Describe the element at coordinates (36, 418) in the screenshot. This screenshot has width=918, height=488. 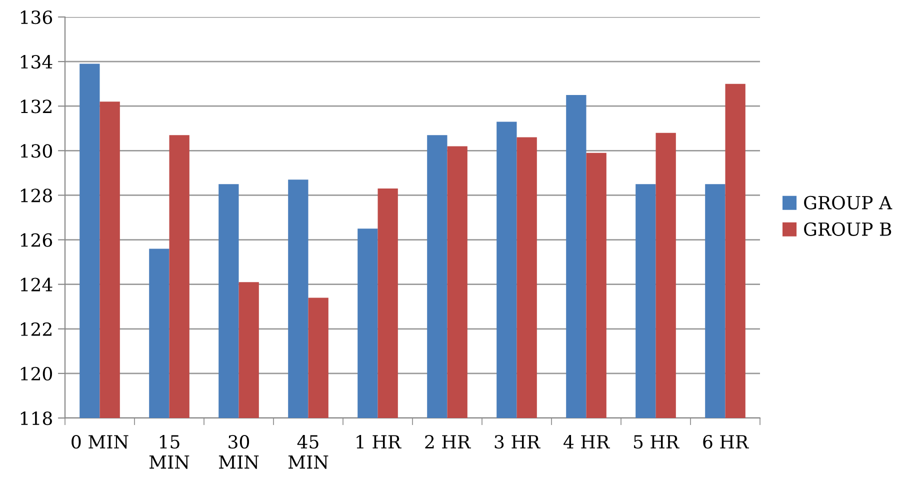
I see `y-tick-label: 118` at that location.